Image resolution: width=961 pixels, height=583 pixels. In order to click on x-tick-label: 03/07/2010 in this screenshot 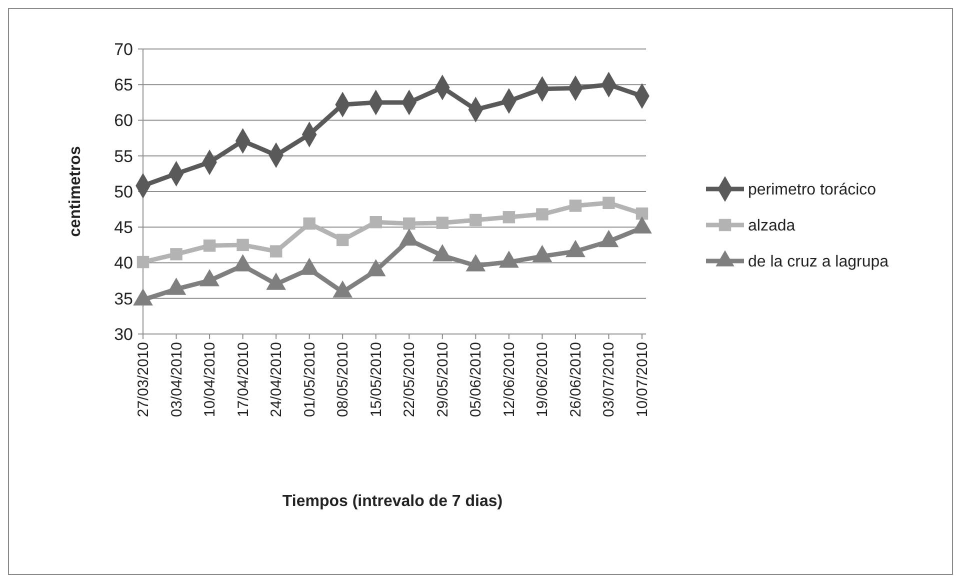, I will do `click(609, 380)`.